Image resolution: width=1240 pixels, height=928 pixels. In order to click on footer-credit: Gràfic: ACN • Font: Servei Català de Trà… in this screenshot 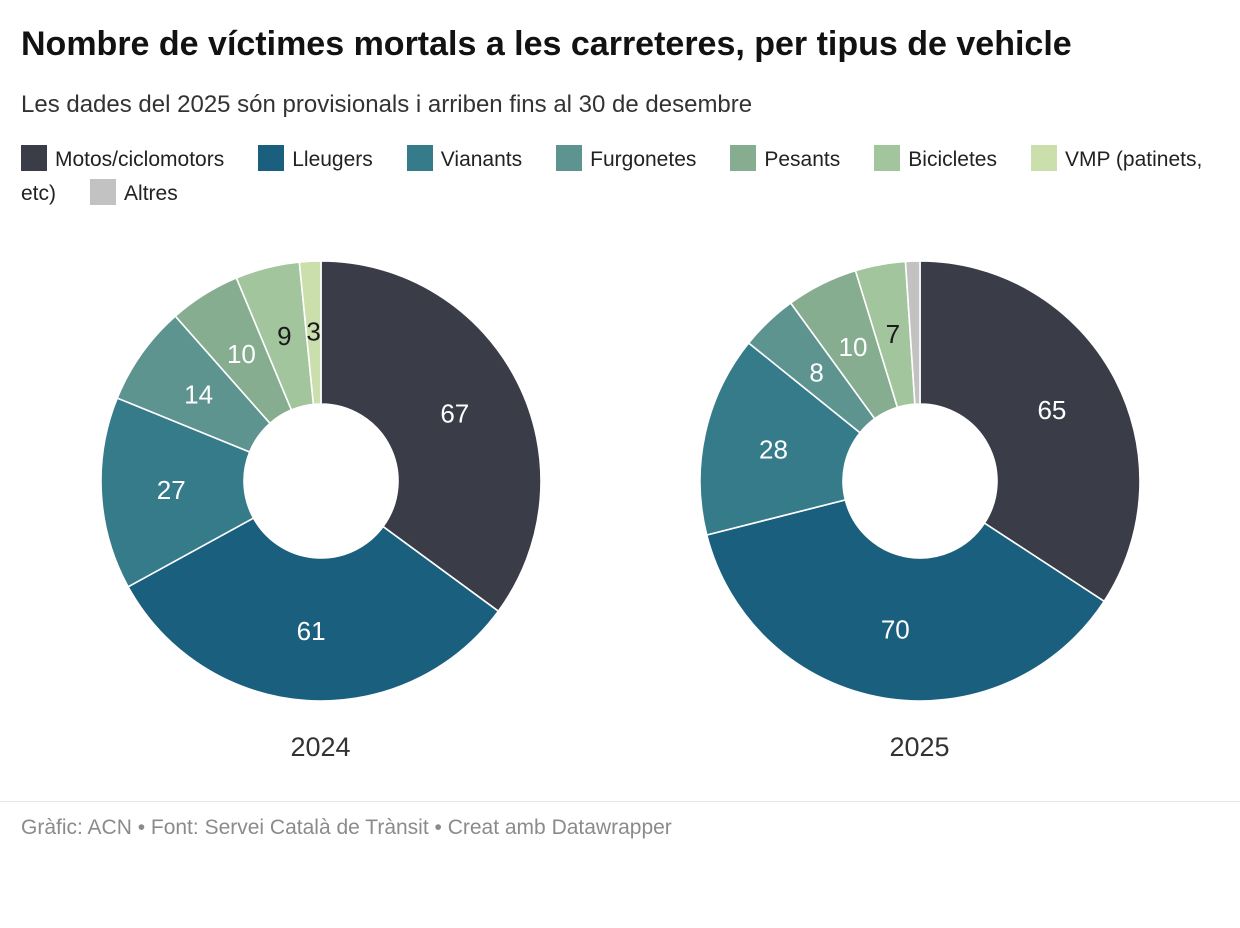, I will do `click(620, 820)`.